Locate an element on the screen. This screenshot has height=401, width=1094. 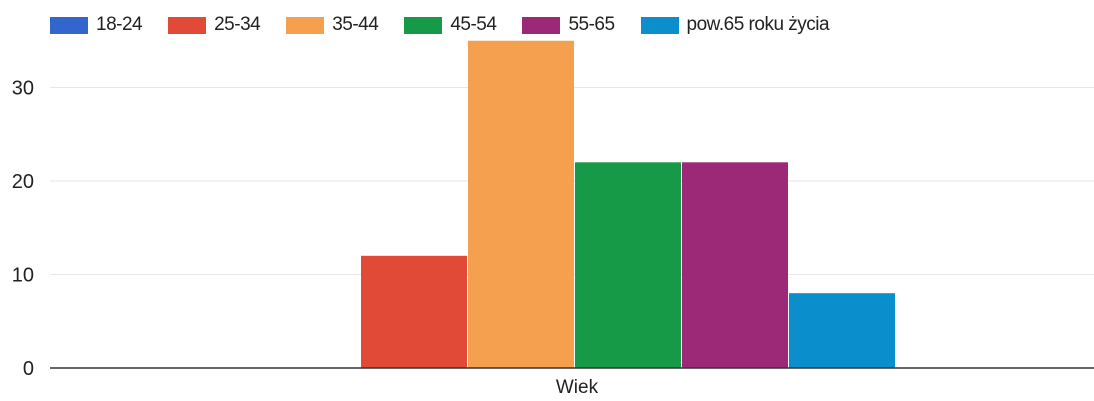
legend-item: 25-34 is located at coordinates (214, 25).